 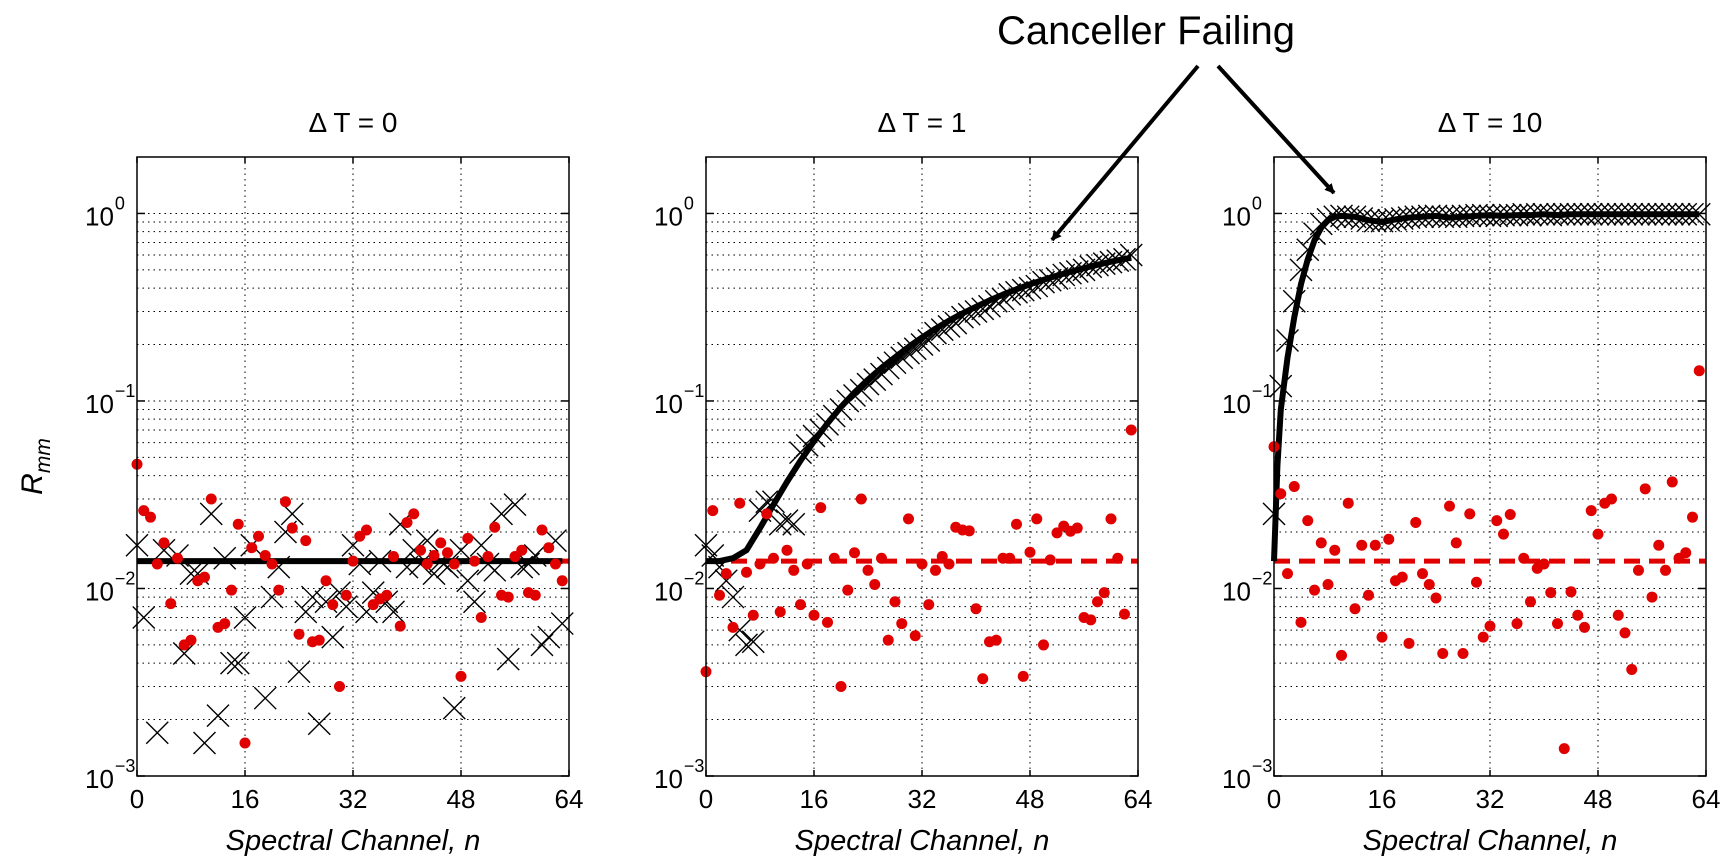 What do you see at coordinates (120, 203) in the screenshot?
I see `y-tick-exponent: 0` at bounding box center [120, 203].